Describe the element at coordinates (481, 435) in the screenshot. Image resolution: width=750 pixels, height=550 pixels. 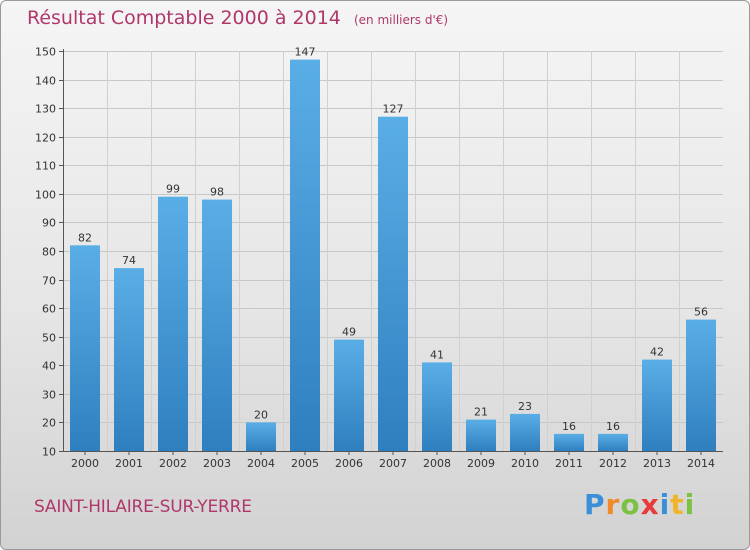
I see `bar-2009` at that location.